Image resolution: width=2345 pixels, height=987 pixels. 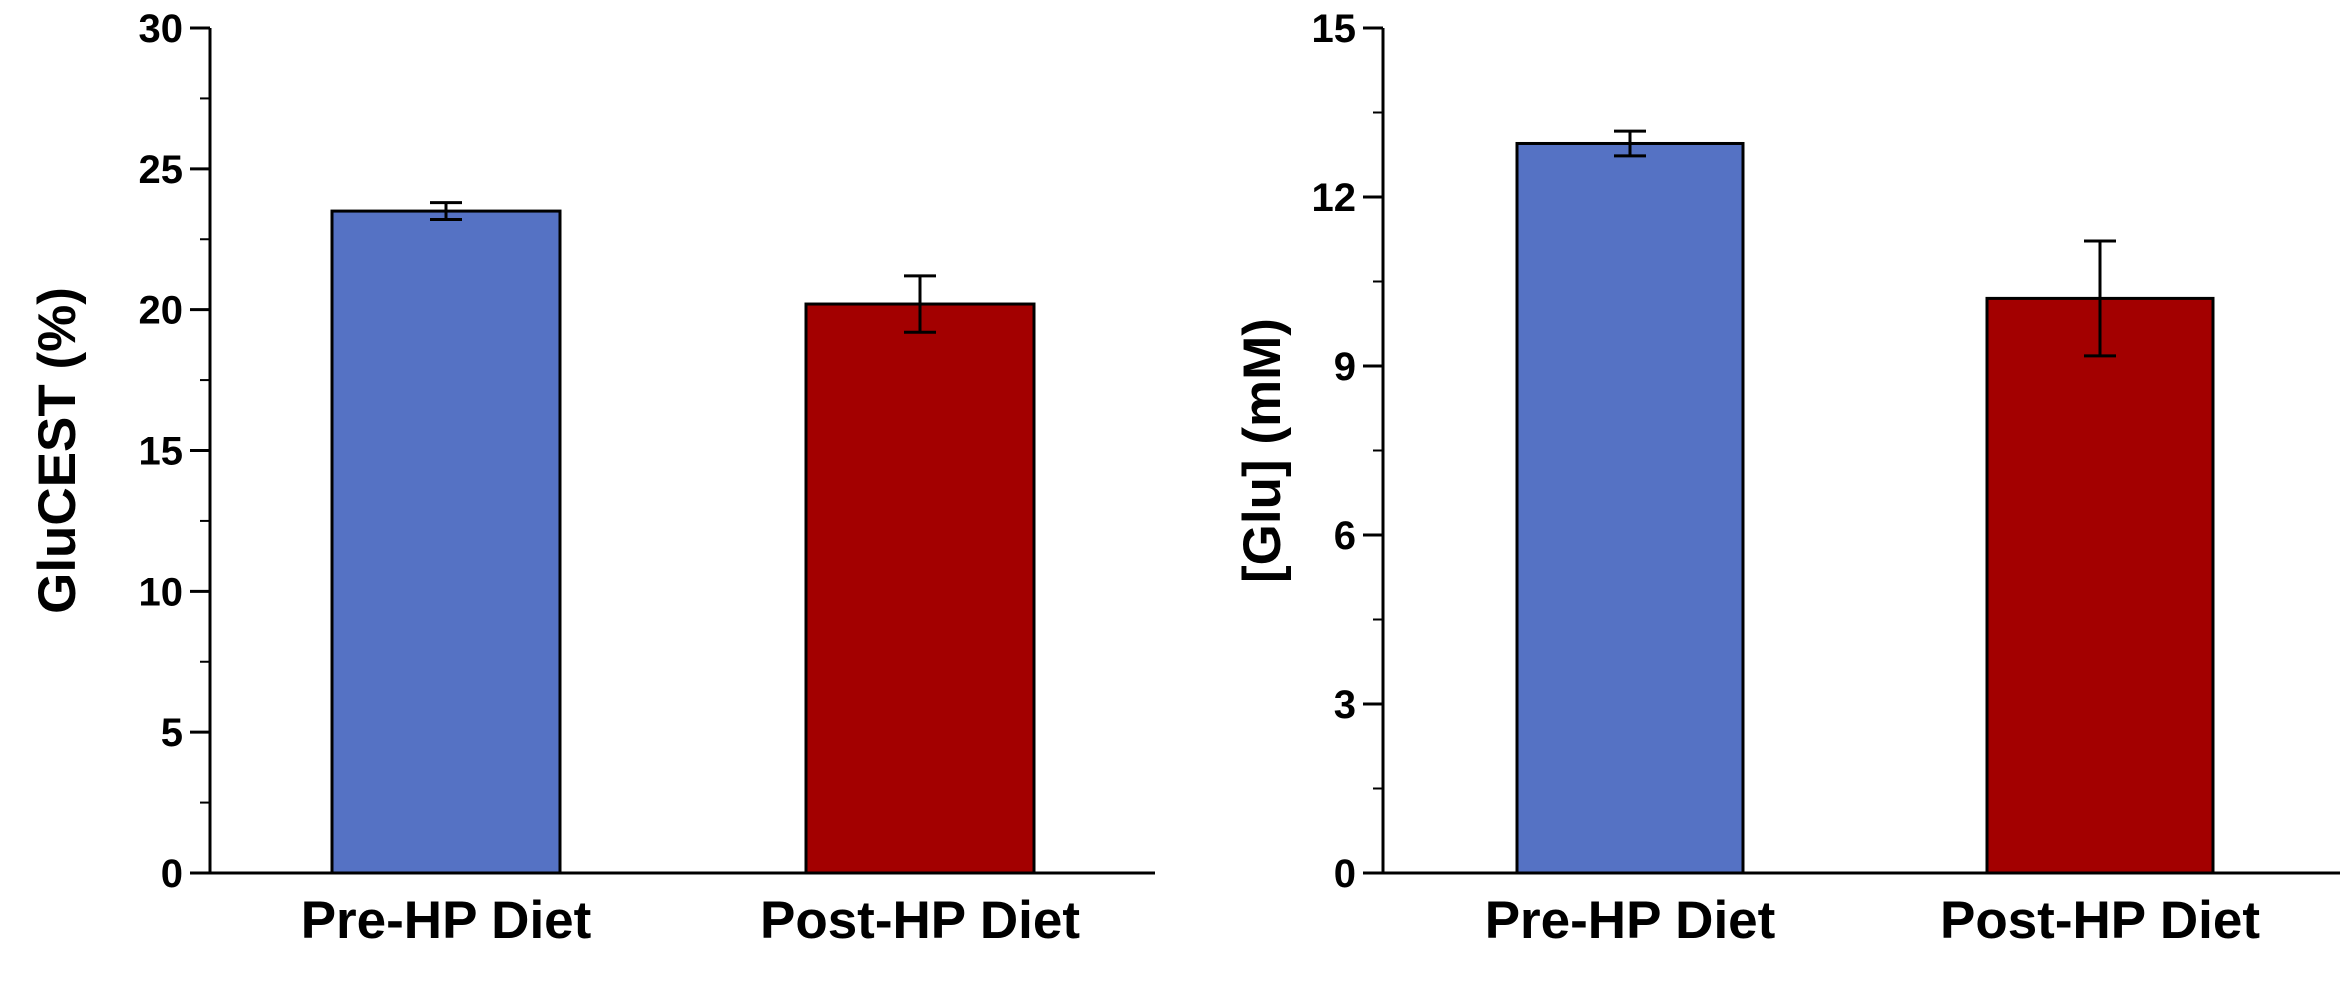 What do you see at coordinates (57, 450) in the screenshot?
I see `y-axis-title: GluCEST (%)` at bounding box center [57, 450].